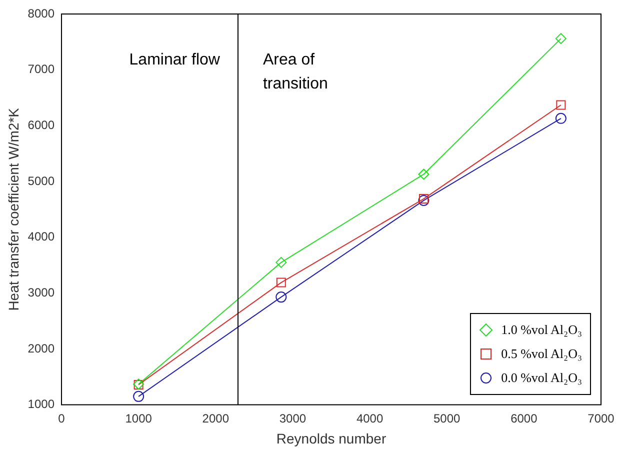 The height and width of the screenshot is (454, 623). What do you see at coordinates (541, 378) in the screenshot?
I see `legend-label: 0.0 %vol Al₂O₃` at bounding box center [541, 378].